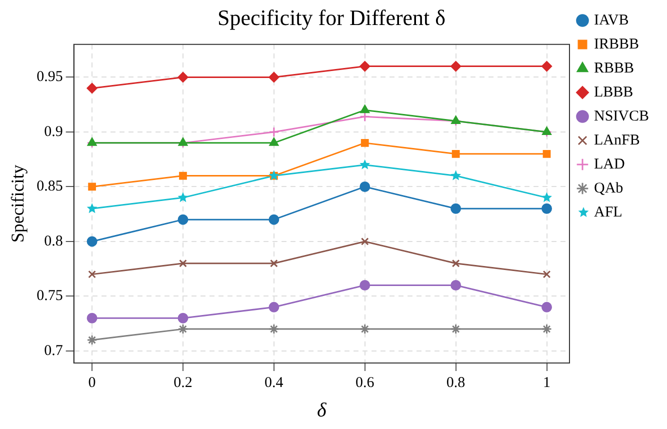 Image resolution: width=667 pixels, height=429 pixels. Describe the element at coordinates (456, 382) in the screenshot. I see `x-tick-label: 0.8` at that location.